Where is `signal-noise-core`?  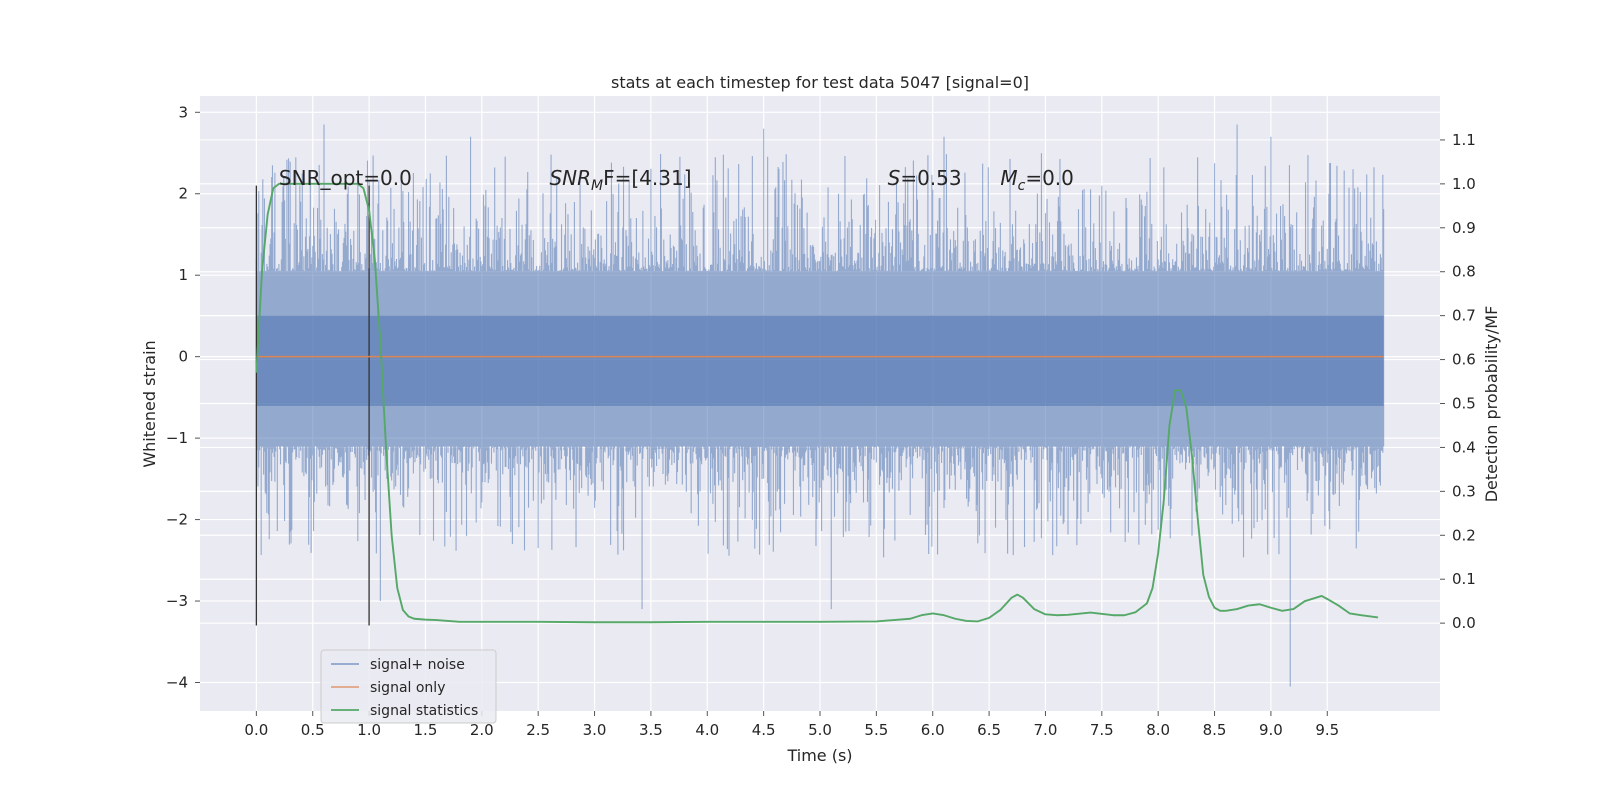 signal-noise-core is located at coordinates (820, 360).